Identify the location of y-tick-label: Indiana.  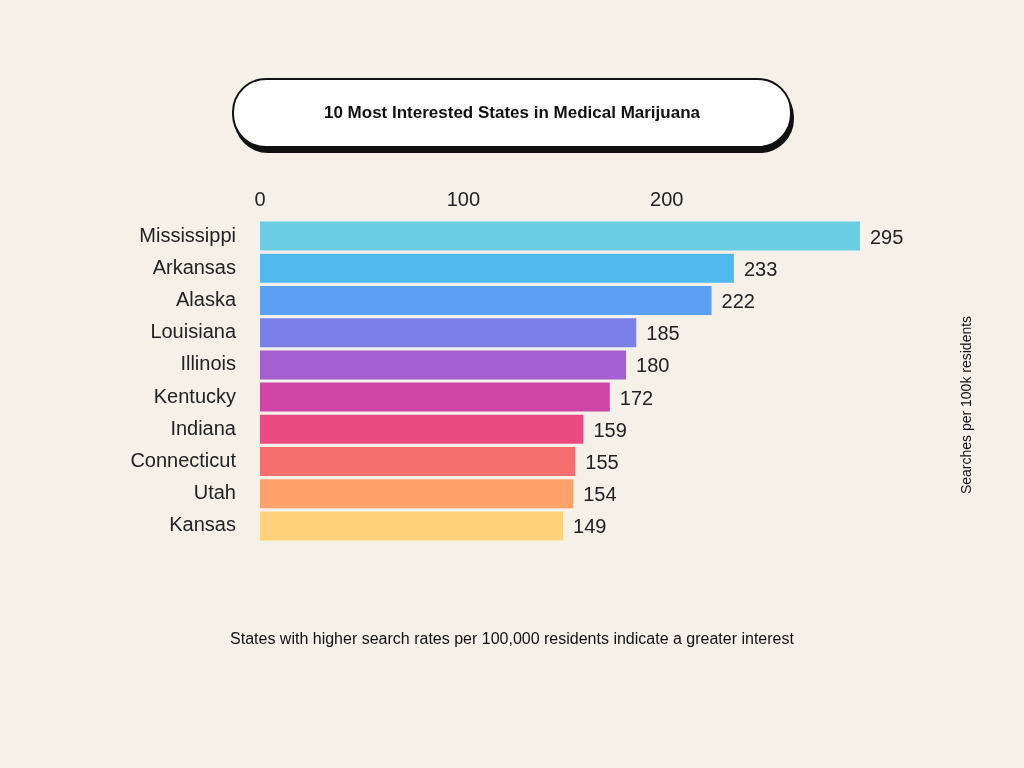
(203, 427).